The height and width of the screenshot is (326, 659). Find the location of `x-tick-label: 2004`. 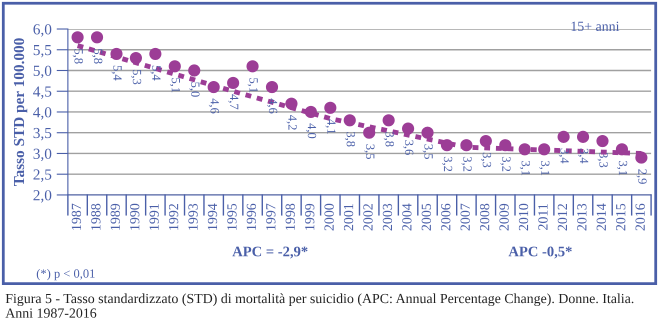

x-tick-label: 2004 is located at coordinates (407, 217).